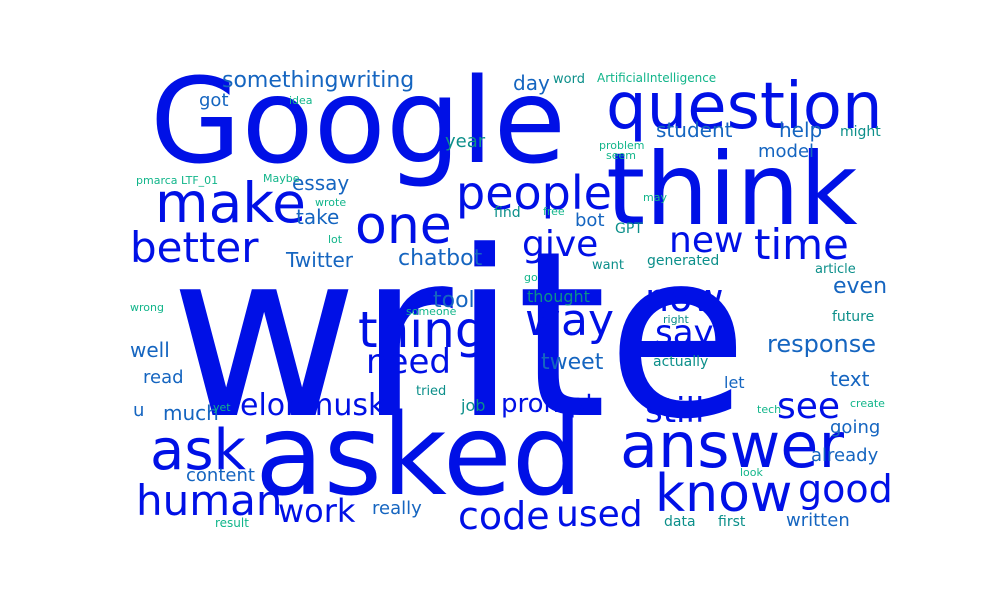 The width and height of the screenshot is (1000, 600). Describe the element at coordinates (786, 151) in the screenshot. I see `word-model: model` at that location.